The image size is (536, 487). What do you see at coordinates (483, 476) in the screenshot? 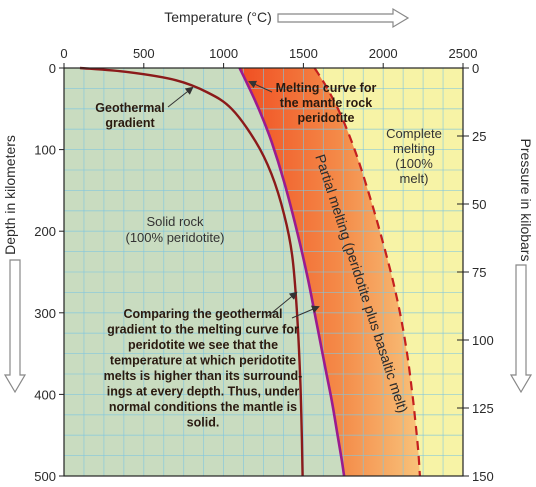
I see `y-right-tick-label: 150` at bounding box center [483, 476].